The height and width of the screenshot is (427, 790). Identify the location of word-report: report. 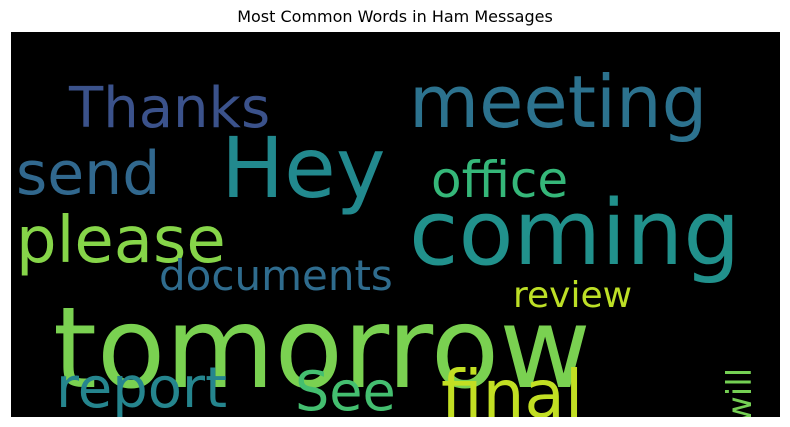
(141, 386).